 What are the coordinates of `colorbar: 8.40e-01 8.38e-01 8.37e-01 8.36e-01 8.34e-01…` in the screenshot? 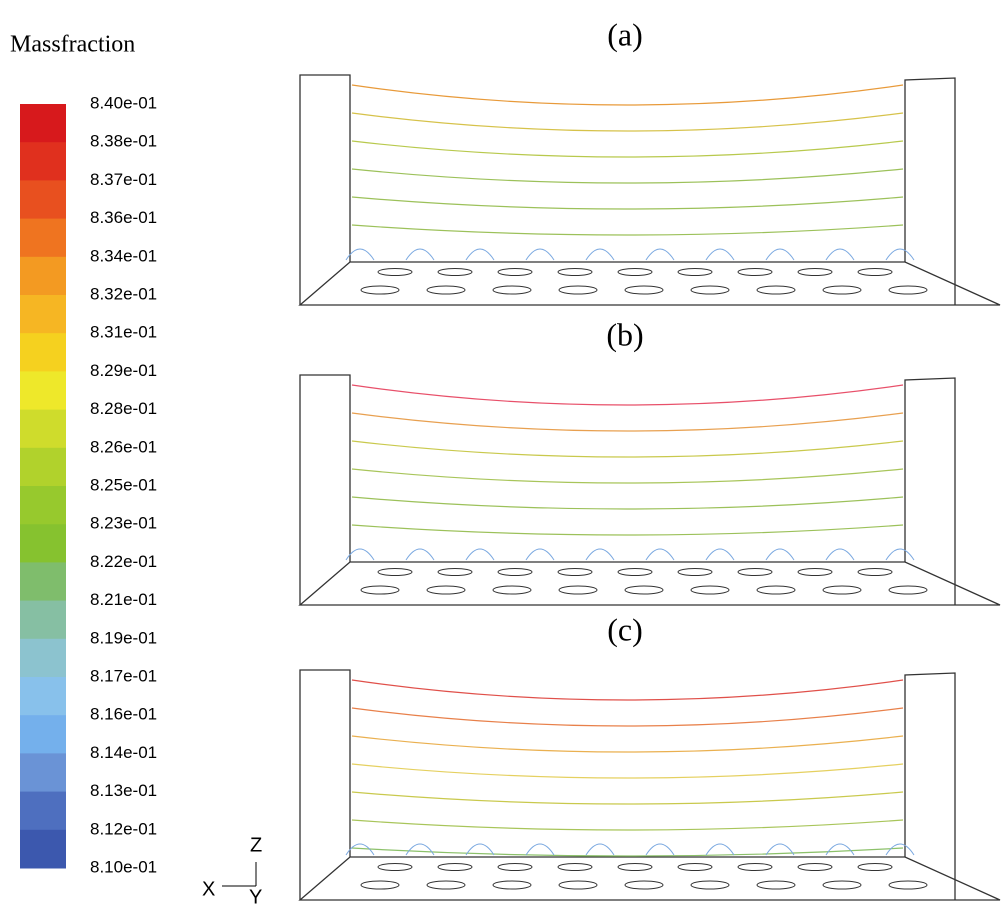 It's located at (88, 484).